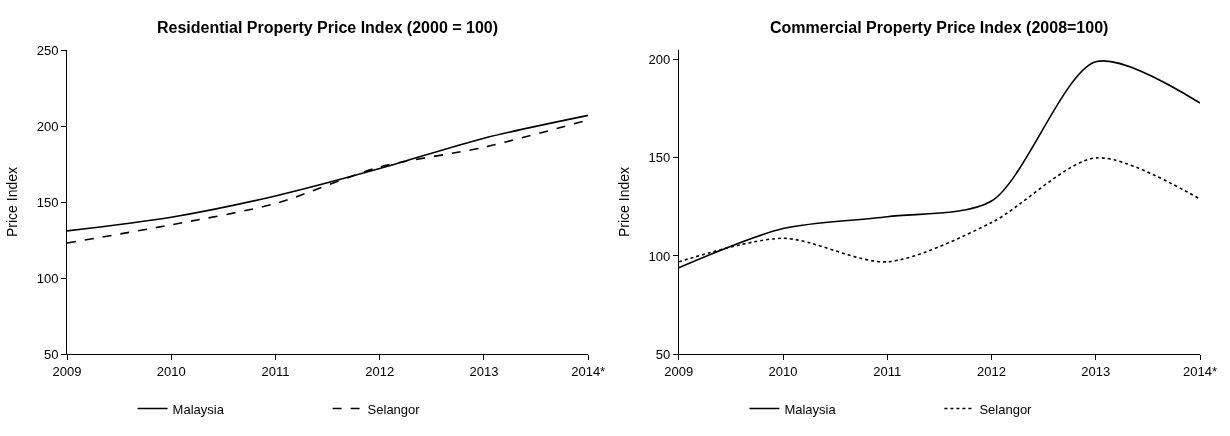 The image size is (1230, 436). What do you see at coordinates (47, 50) in the screenshot?
I see `y-tick-label: 250` at bounding box center [47, 50].